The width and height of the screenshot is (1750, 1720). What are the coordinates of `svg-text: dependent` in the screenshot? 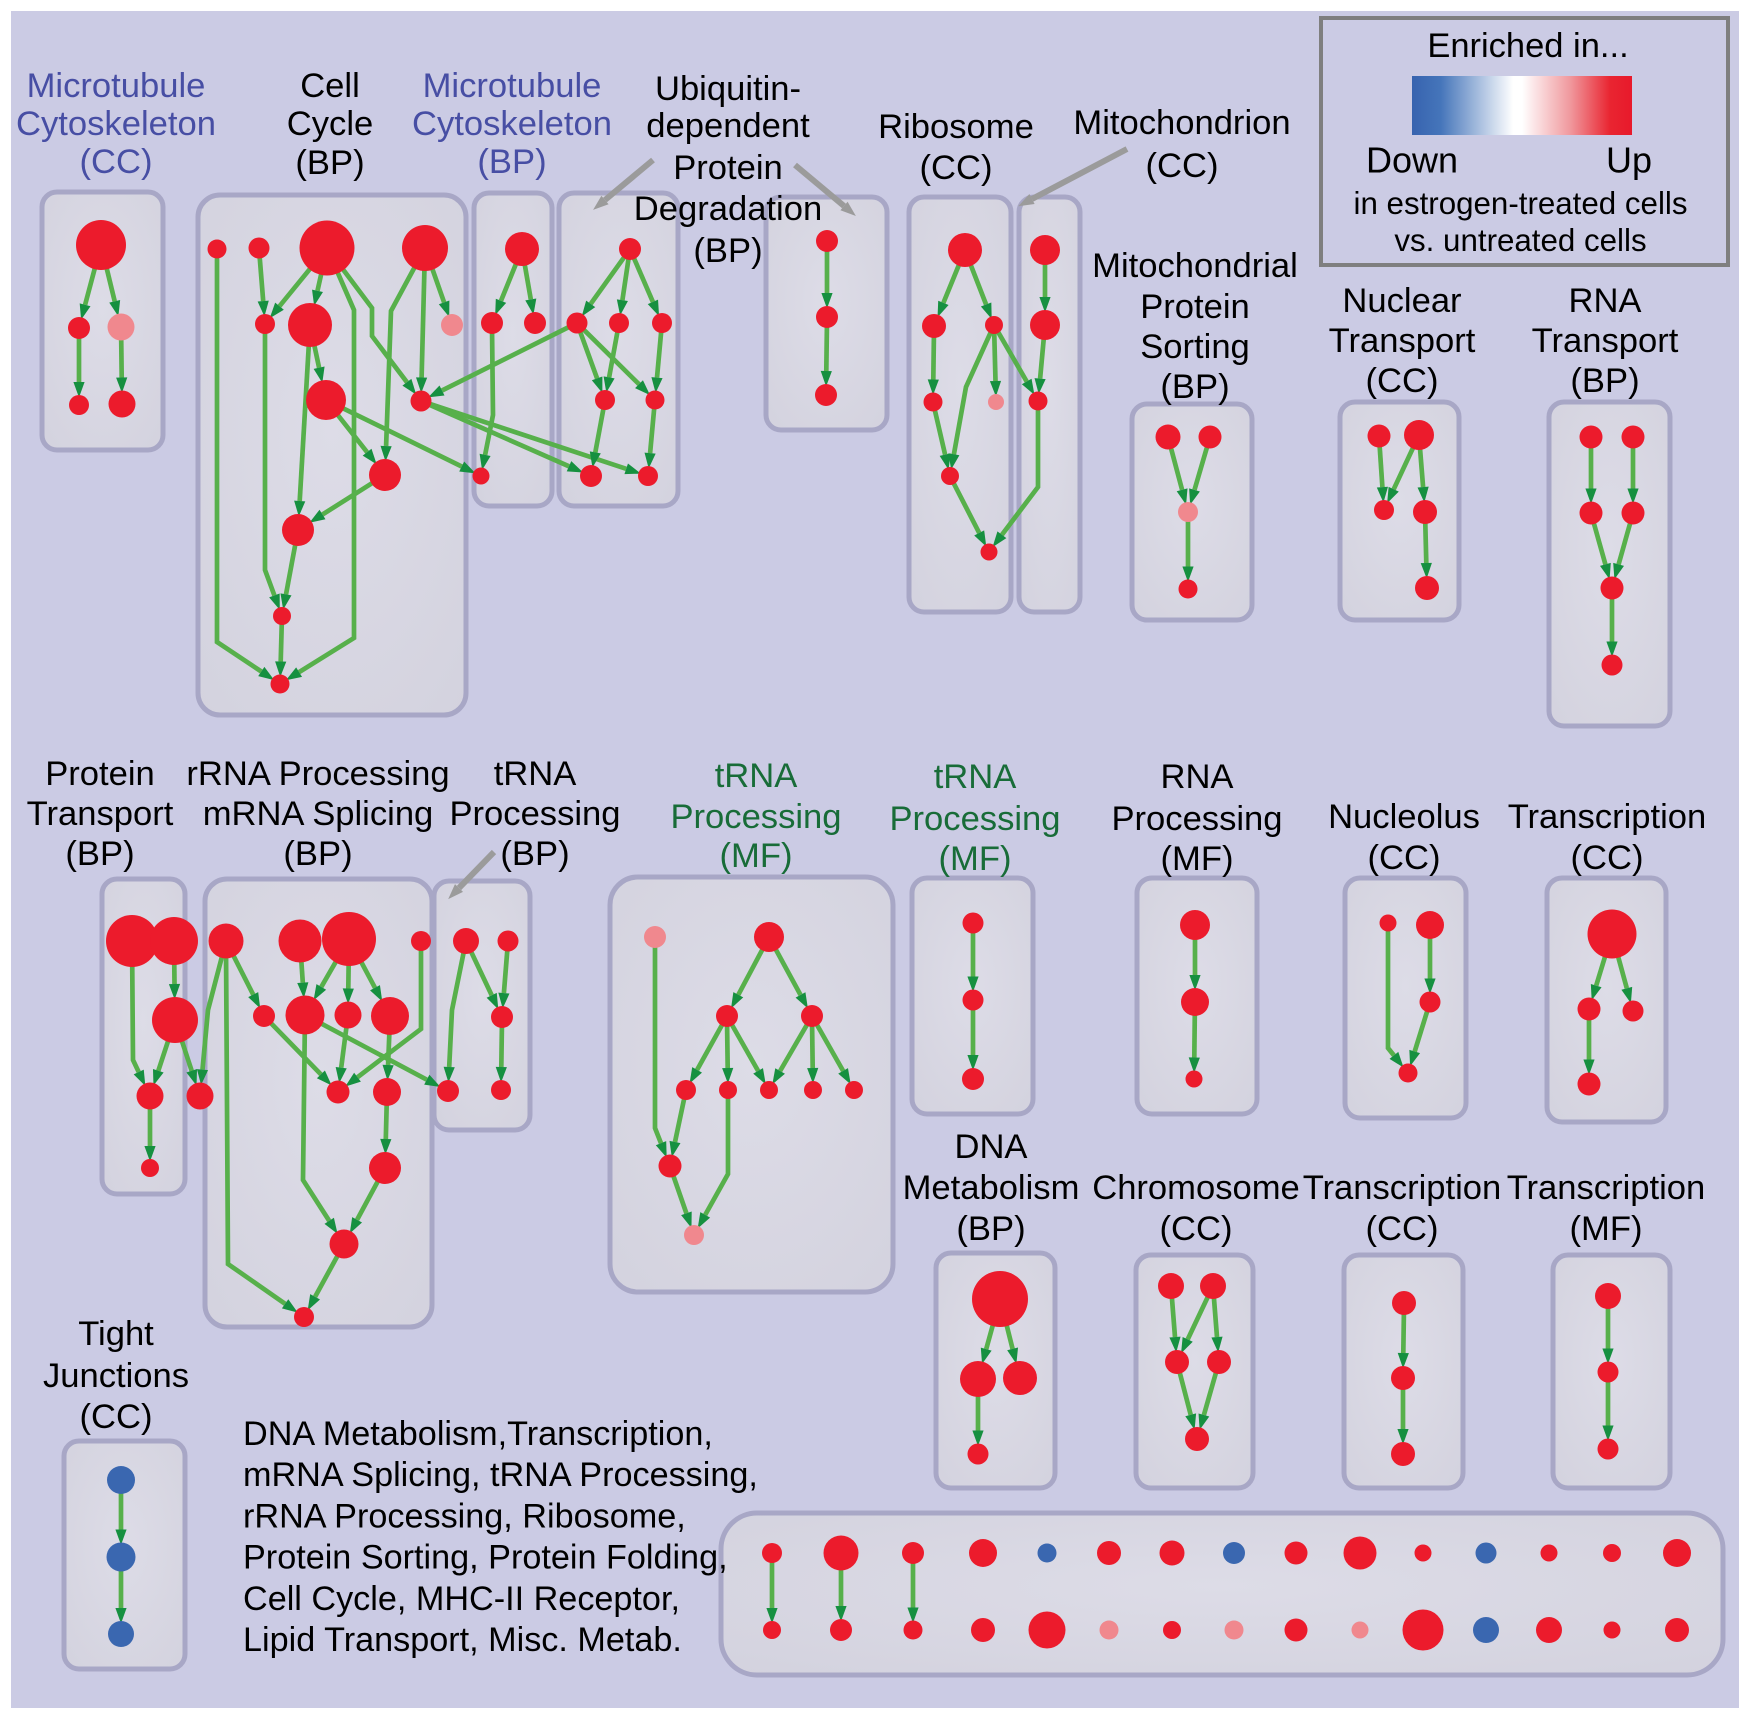 It's located at (728, 126).